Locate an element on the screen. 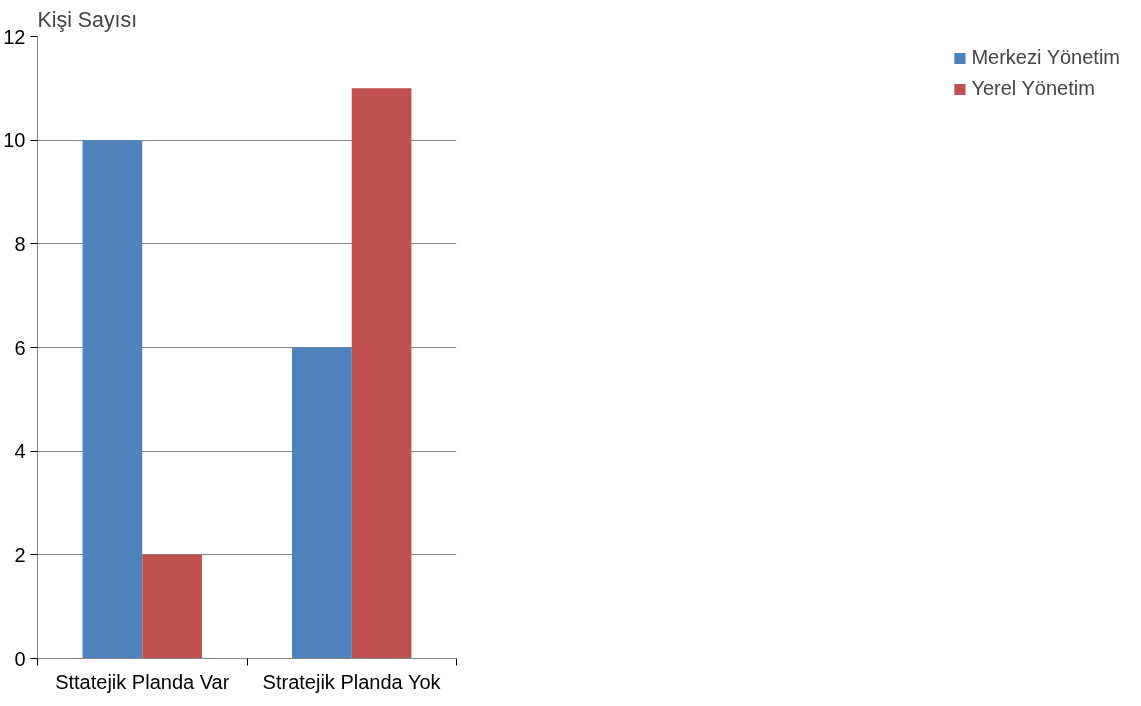  y-axis-title: Kişi Sayısı is located at coordinates (87, 19).